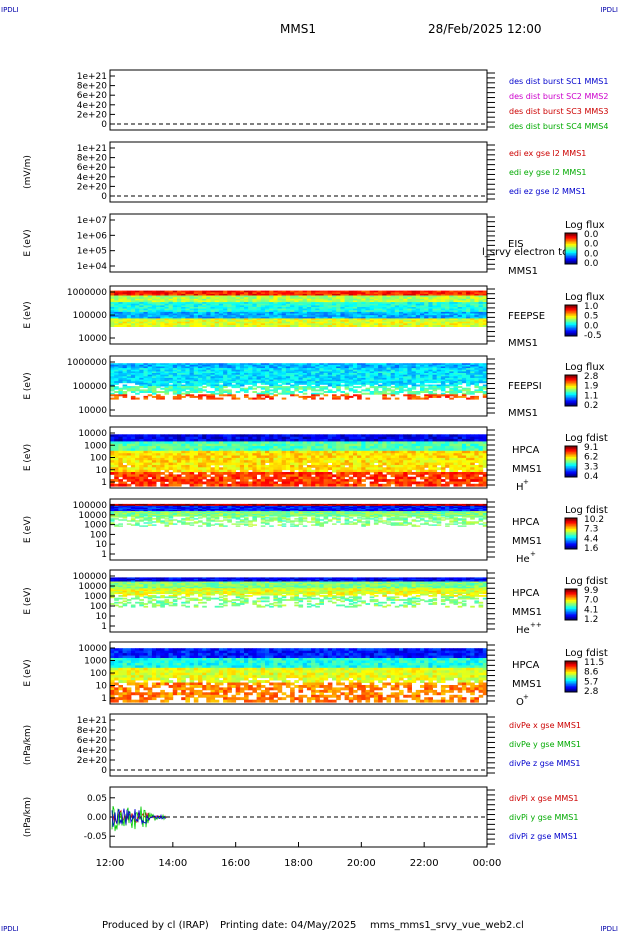 This screenshot has height=934, width=630. What do you see at coordinates (92, 252) in the screenshot?
I see `ytick-label-2: 1e+05` at bounding box center [92, 252].